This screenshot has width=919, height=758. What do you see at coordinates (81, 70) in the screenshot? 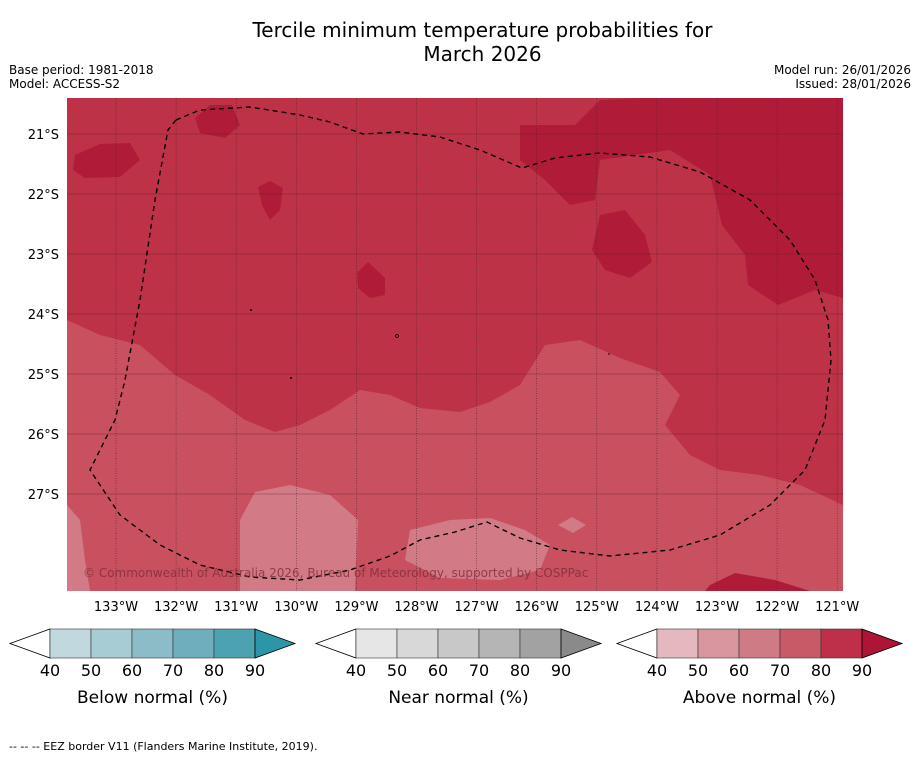
I see `base-period: Base period: 1981-2018` at bounding box center [81, 70].